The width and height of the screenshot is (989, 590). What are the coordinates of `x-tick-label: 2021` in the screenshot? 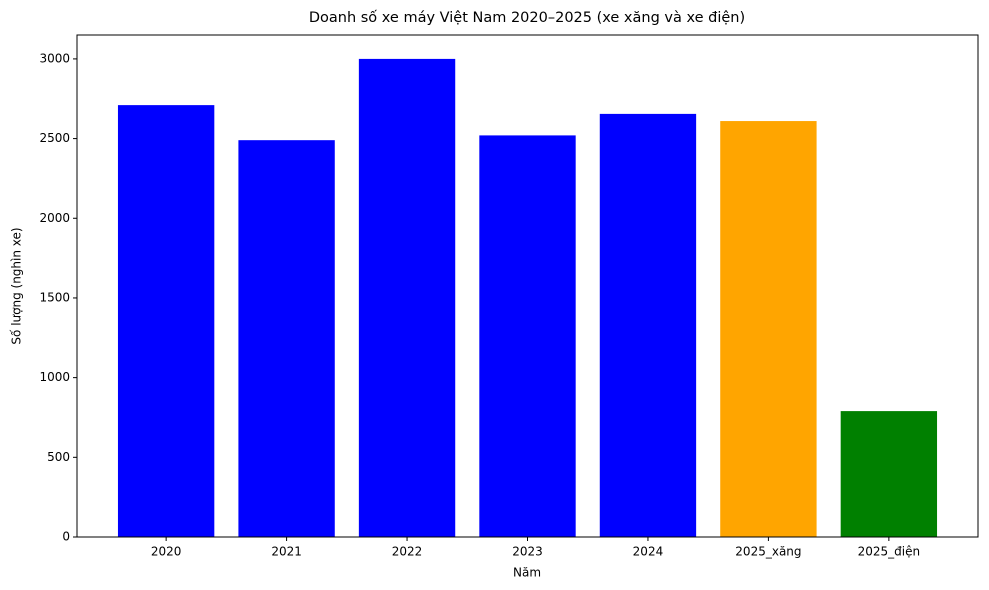 It's located at (286, 552).